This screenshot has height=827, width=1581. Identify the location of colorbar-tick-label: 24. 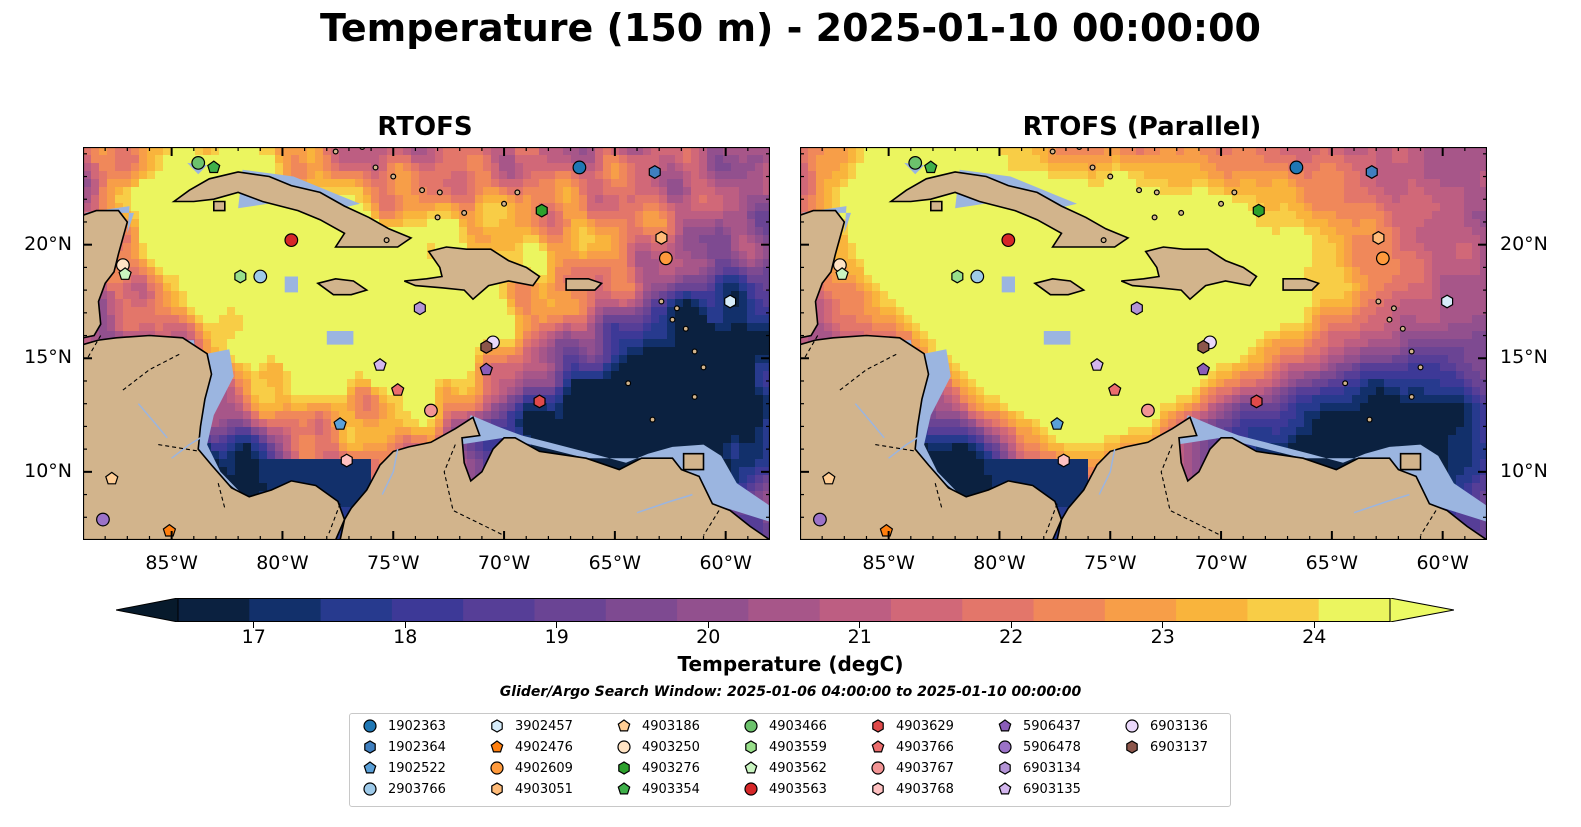
(1314, 637).